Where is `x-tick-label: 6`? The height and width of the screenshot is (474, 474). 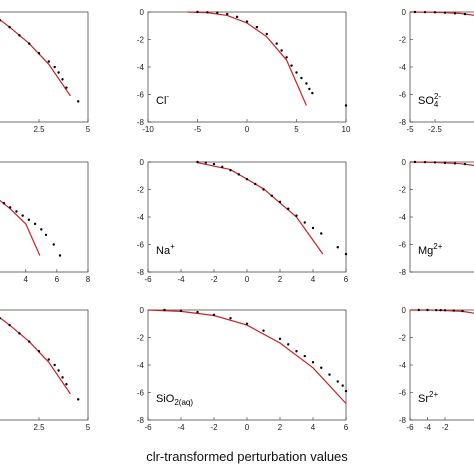
x-tick-label: 6 is located at coordinates (57, 279).